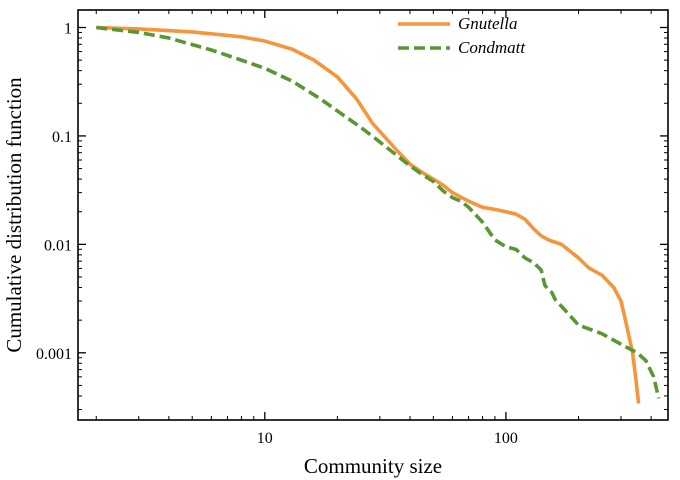  Describe the element at coordinates (14, 215) in the screenshot. I see `y-axis-label: Cumulative distribution function` at that location.